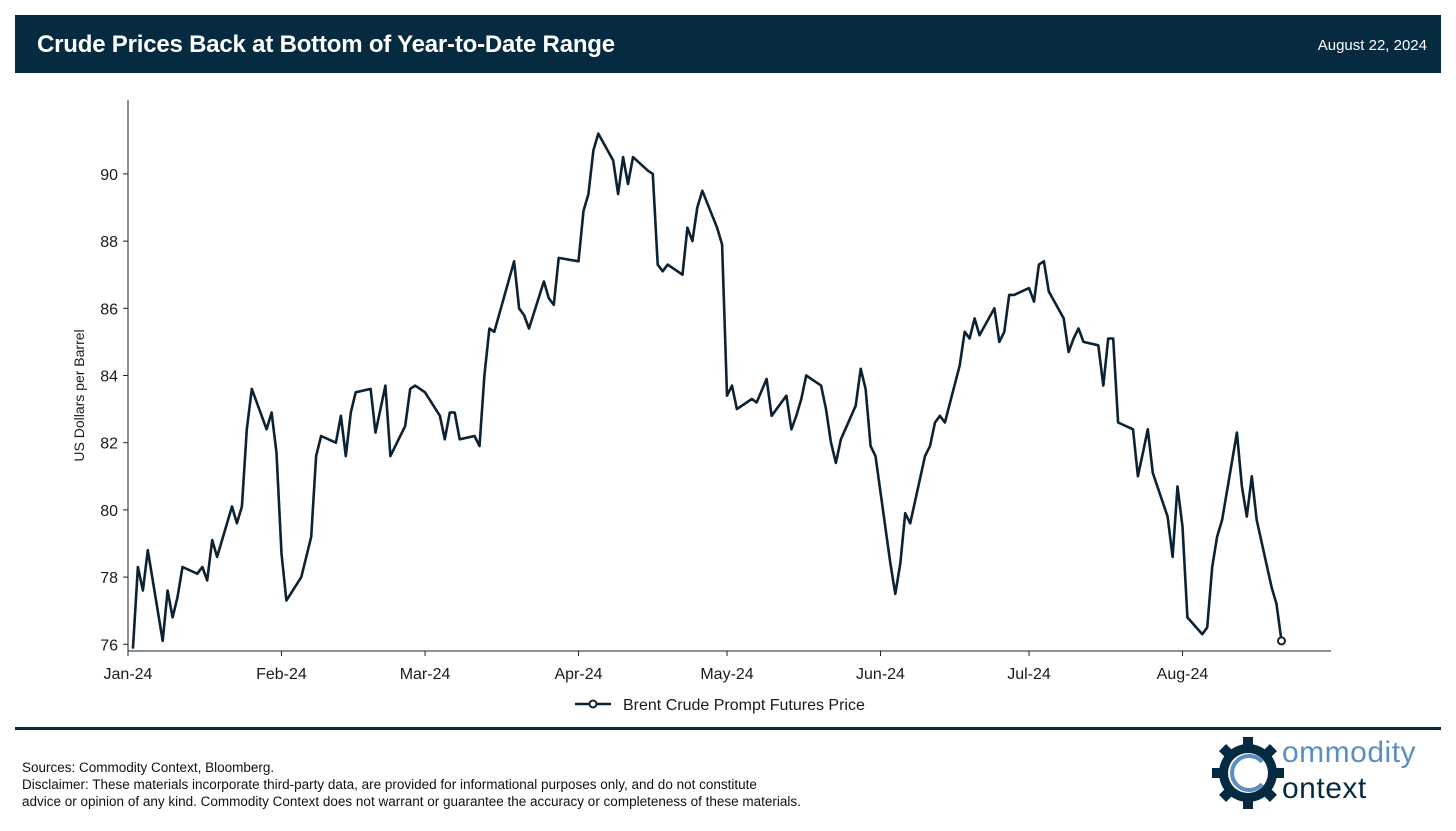  What do you see at coordinates (1324, 788) in the screenshot?
I see `logo-word-context: ontext` at bounding box center [1324, 788].